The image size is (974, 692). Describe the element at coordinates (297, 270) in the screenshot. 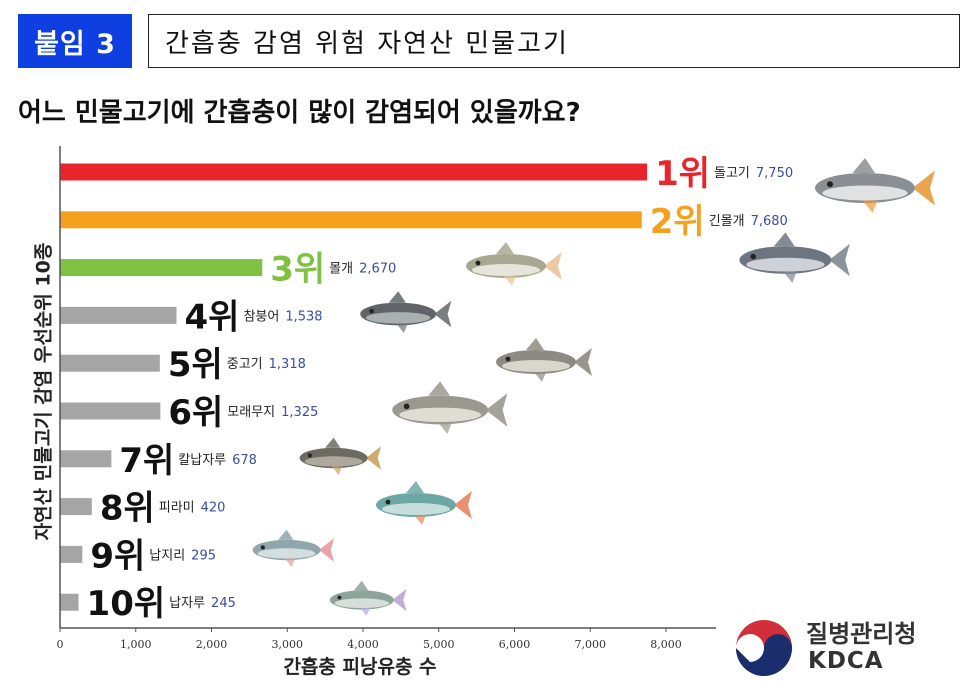

I see `rank-label: 3위` at that location.